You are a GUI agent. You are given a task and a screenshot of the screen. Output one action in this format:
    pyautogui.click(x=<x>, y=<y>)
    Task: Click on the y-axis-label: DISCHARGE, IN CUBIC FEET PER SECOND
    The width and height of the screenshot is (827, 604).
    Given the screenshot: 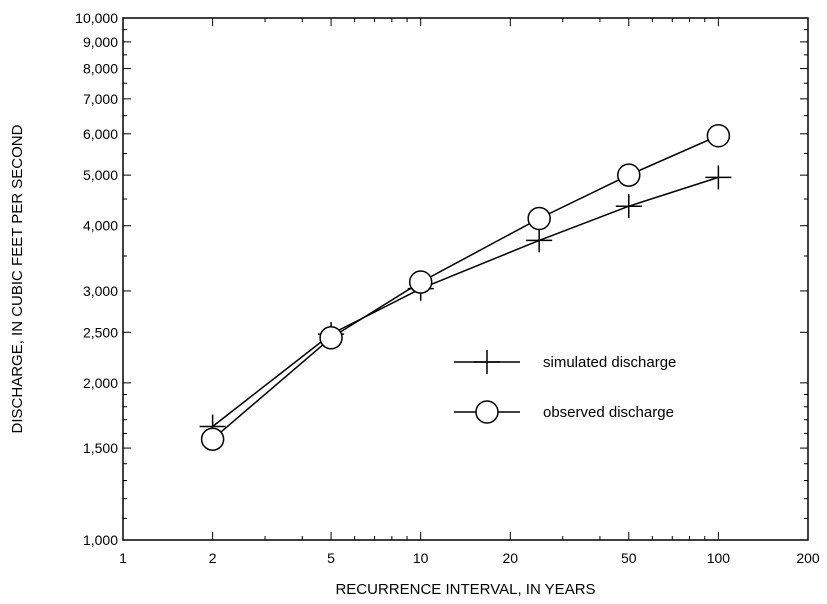 What is the action you would take?
    pyautogui.click(x=17, y=278)
    